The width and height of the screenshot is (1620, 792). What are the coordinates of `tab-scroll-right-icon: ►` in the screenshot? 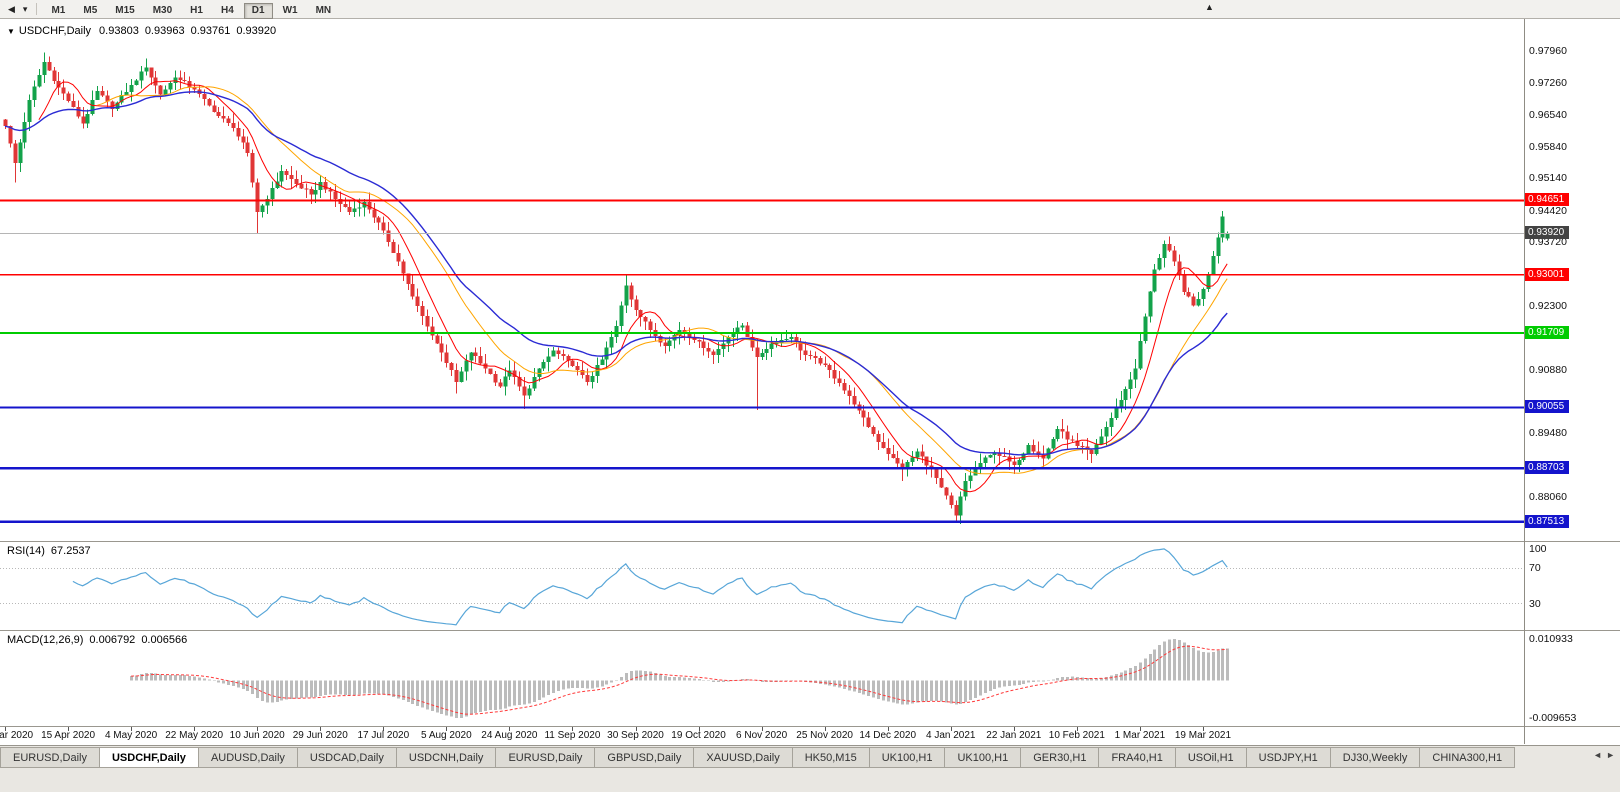 It's located at (1610, 755).